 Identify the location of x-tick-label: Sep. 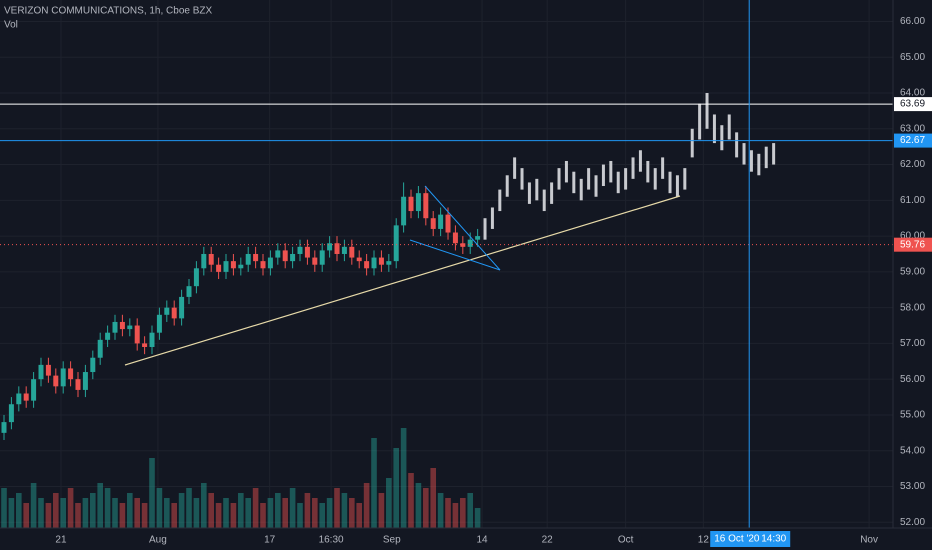
(392, 540).